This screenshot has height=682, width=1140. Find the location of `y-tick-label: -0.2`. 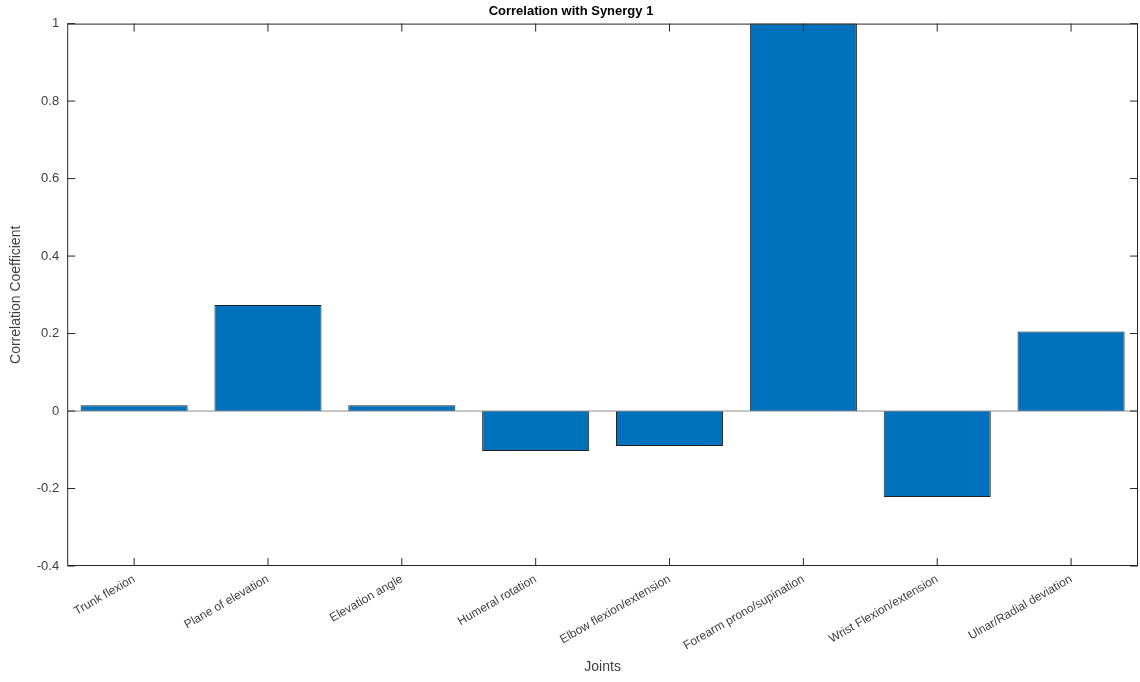

y-tick-label: -0.2 is located at coordinates (48, 488).